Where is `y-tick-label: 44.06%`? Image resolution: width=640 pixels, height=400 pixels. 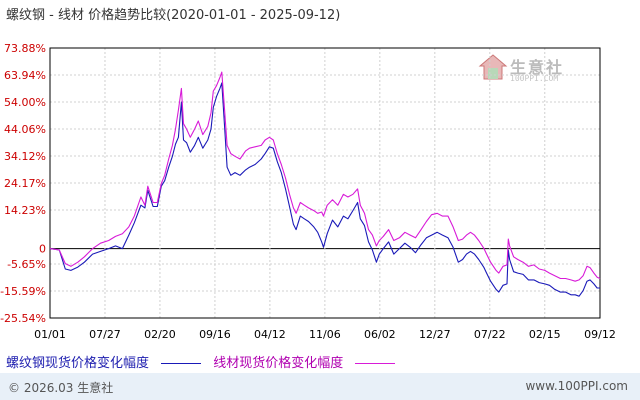 y-tick-label: 44.06% is located at coordinates (25, 129).